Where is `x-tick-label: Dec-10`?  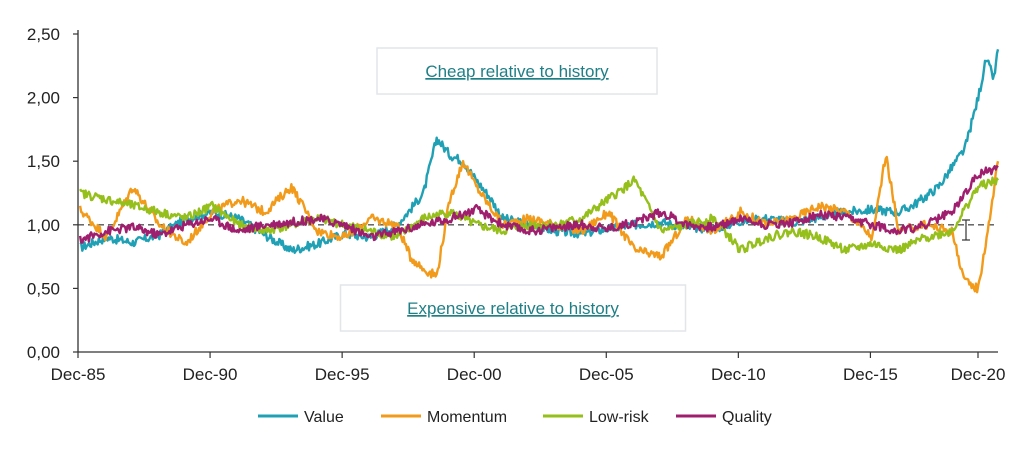
x-tick-label: Dec-10 is located at coordinates (738, 374).